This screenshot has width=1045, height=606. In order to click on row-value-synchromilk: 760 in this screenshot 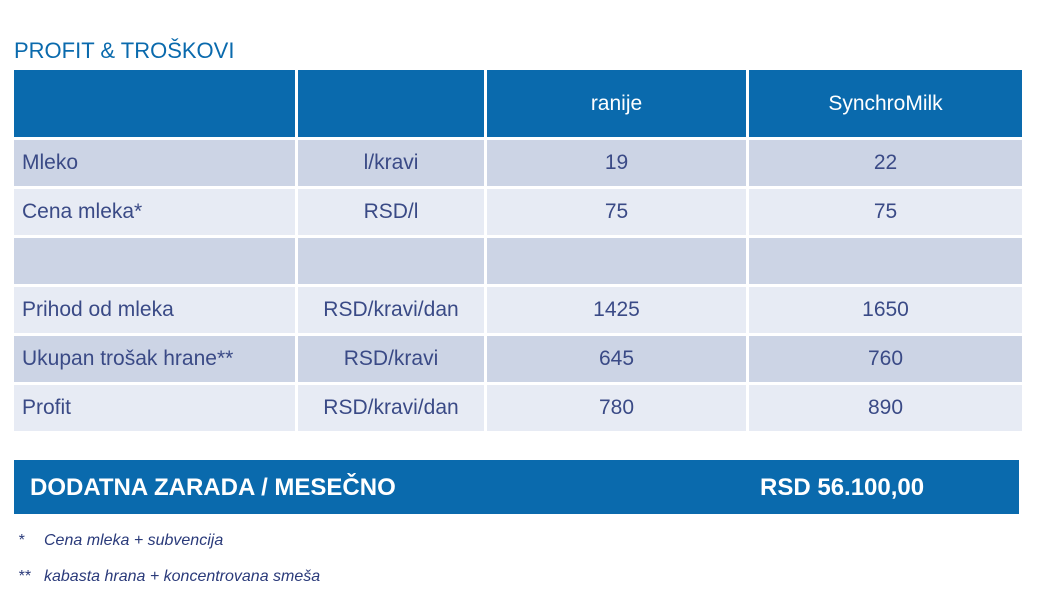, I will do `click(885, 359)`.